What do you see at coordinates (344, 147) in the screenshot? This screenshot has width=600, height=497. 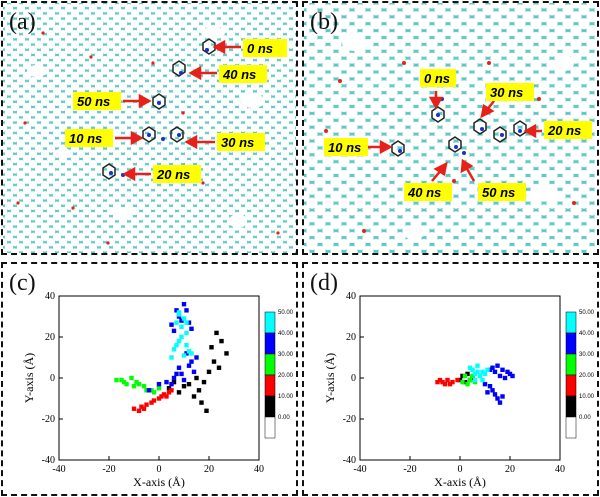 I see `snapshot-label-b-3: 10 ns` at bounding box center [344, 147].